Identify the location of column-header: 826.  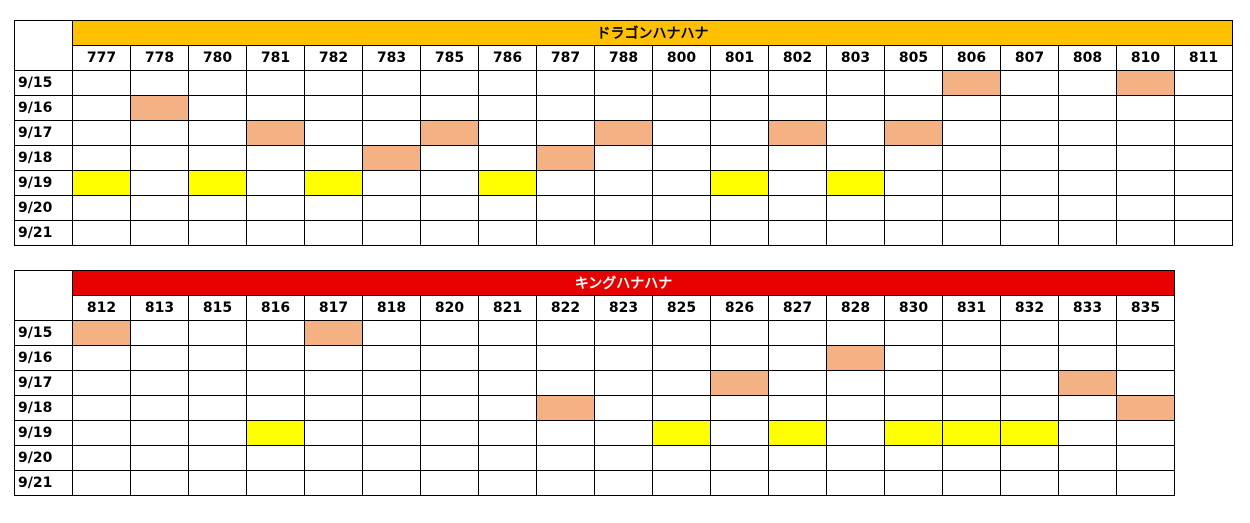
(739, 308).